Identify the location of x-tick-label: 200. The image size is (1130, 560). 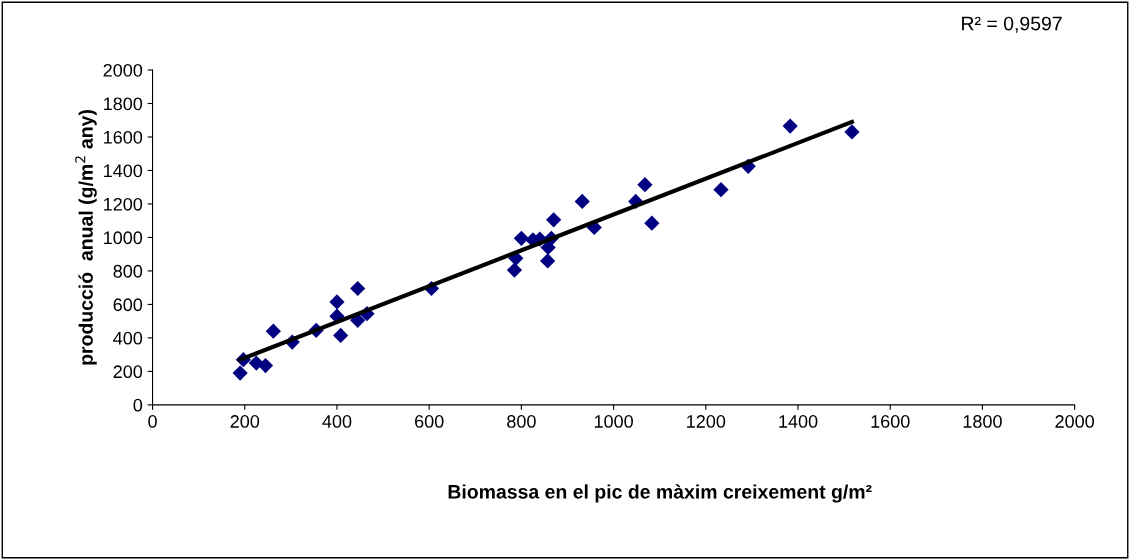
(245, 421).